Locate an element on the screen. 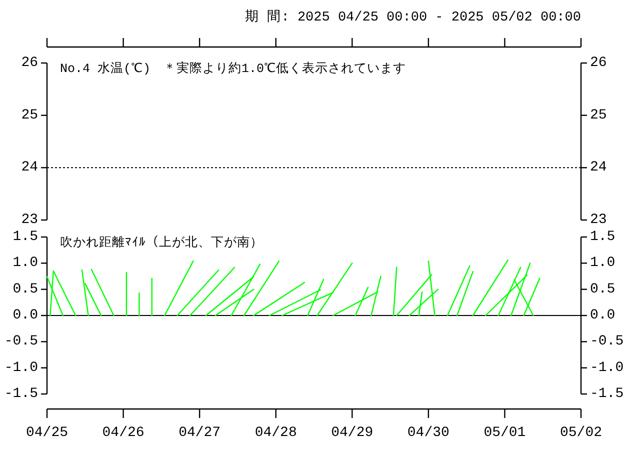 The image size is (630, 472). x-tick-label: 05/02 is located at coordinates (581, 433).